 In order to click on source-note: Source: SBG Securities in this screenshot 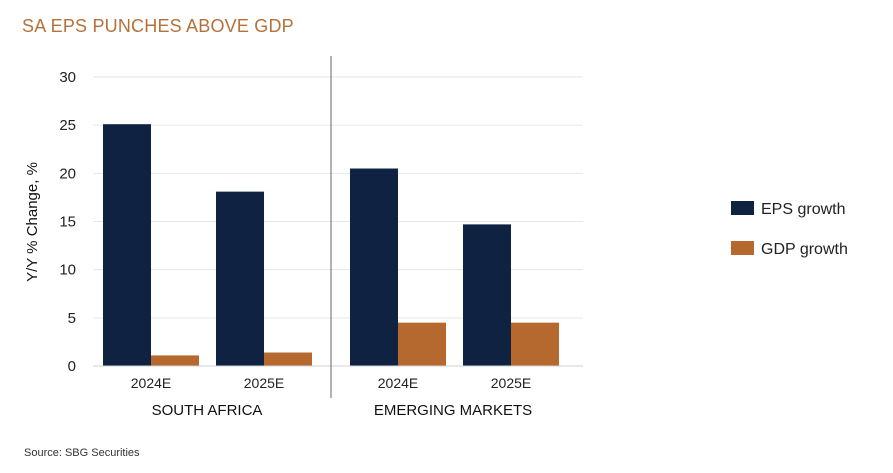, I will do `click(82, 453)`.